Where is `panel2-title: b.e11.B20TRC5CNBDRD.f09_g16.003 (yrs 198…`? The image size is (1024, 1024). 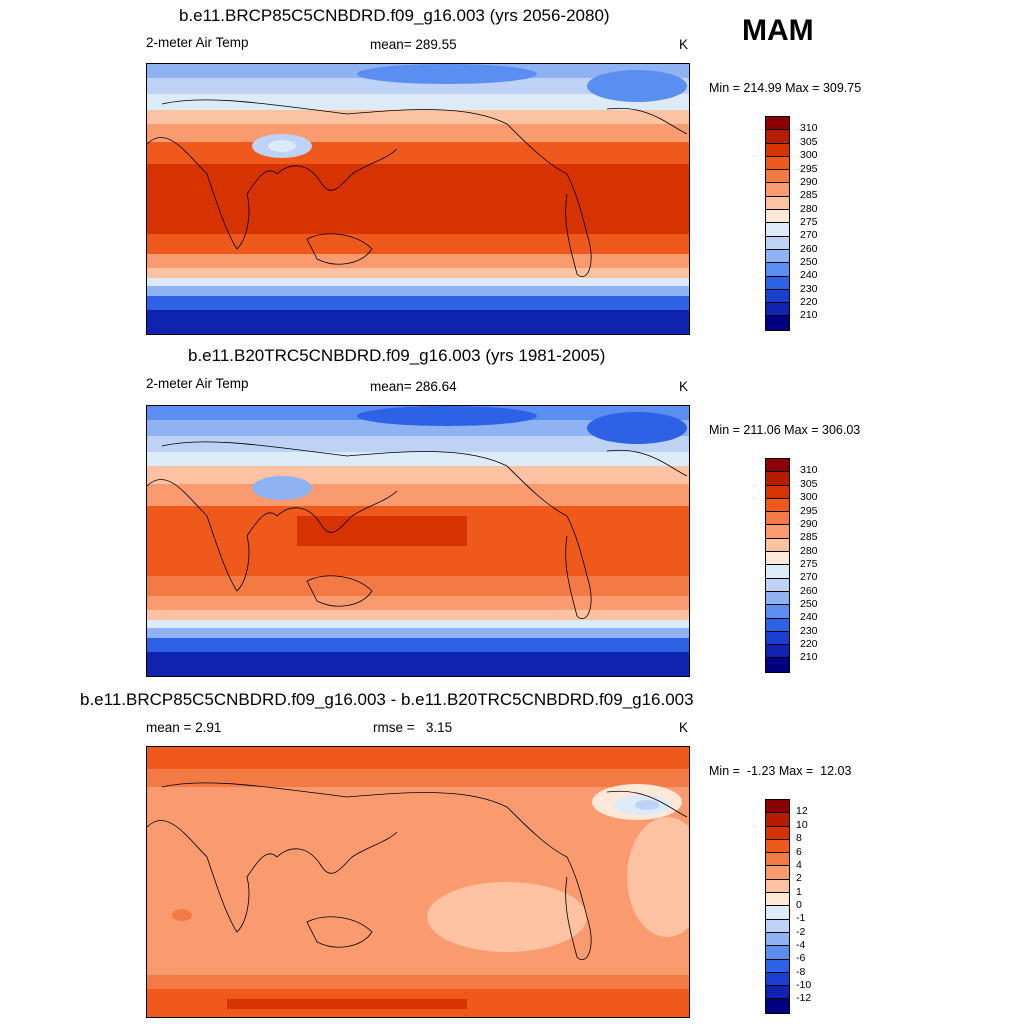
panel2-title: b.e11.B20TRC5CNBDRD.f09_g16.003 (yrs 198… is located at coordinates (397, 355).